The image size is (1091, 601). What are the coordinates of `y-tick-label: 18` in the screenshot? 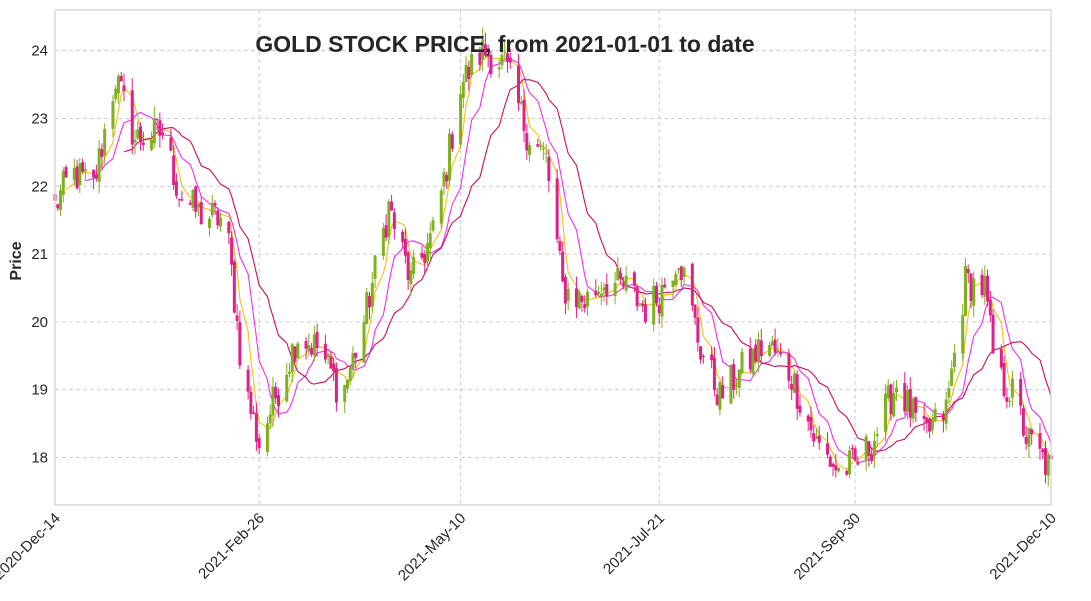 It's located at (39, 458).